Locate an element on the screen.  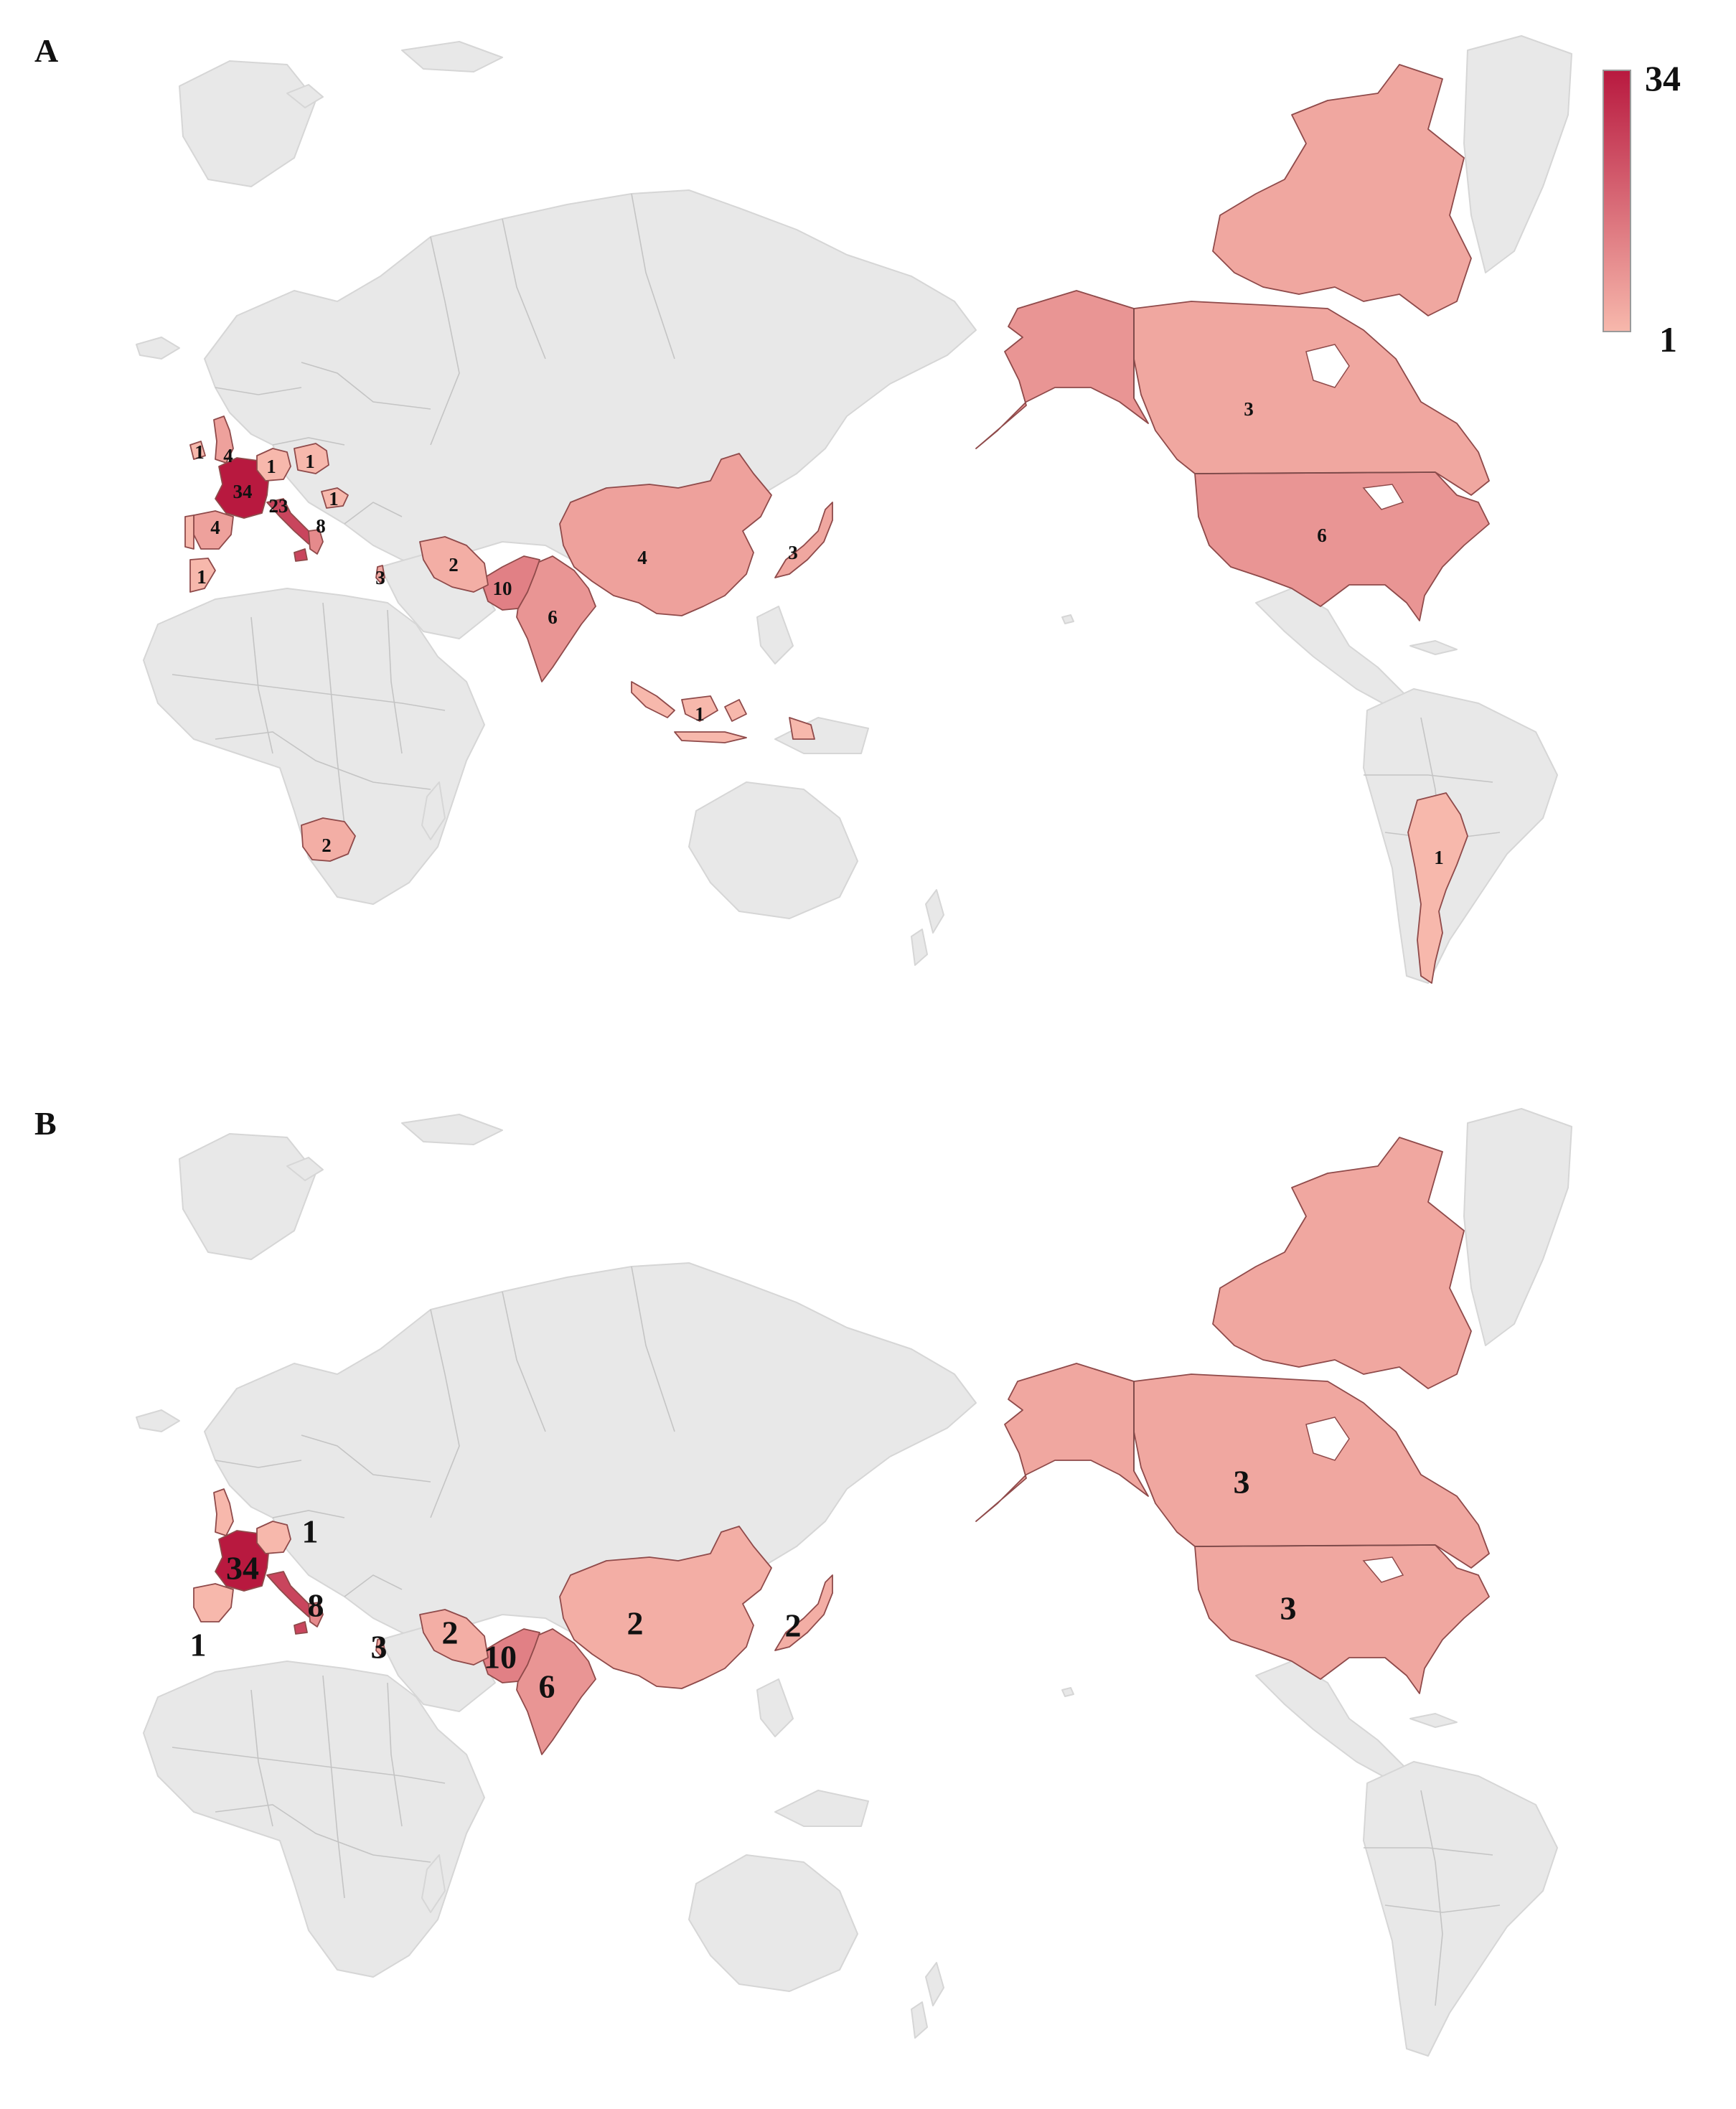
country-iran-b is located at coordinates (454, 1637).